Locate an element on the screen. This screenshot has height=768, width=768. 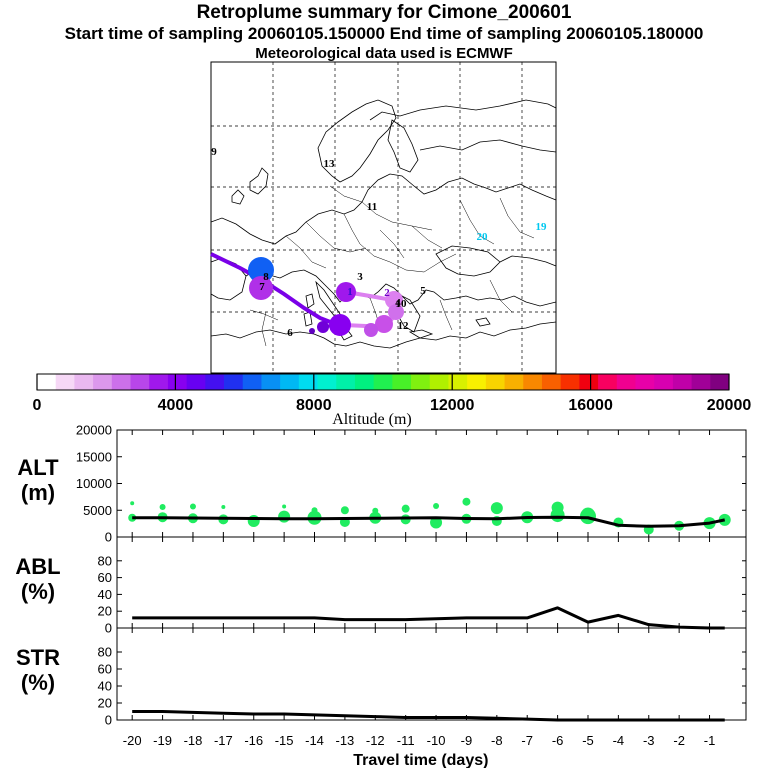
x-tick-label: -11 is located at coordinates (406, 740).